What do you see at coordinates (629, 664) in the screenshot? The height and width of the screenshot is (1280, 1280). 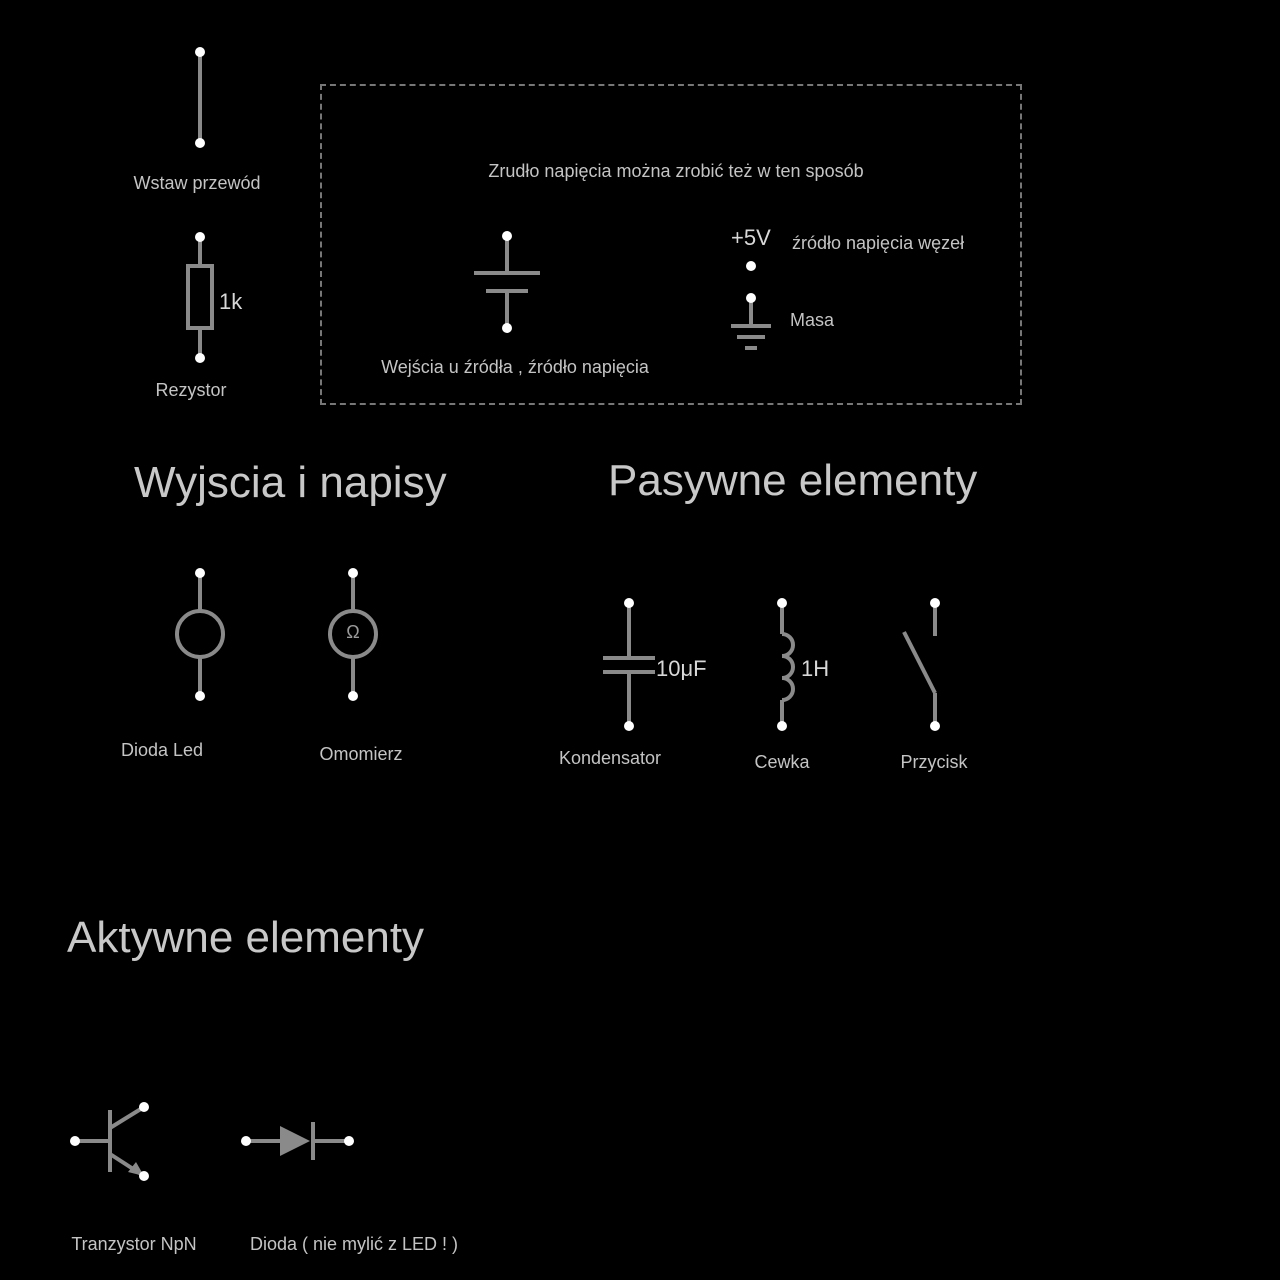 I see `capacitor-symbol` at bounding box center [629, 664].